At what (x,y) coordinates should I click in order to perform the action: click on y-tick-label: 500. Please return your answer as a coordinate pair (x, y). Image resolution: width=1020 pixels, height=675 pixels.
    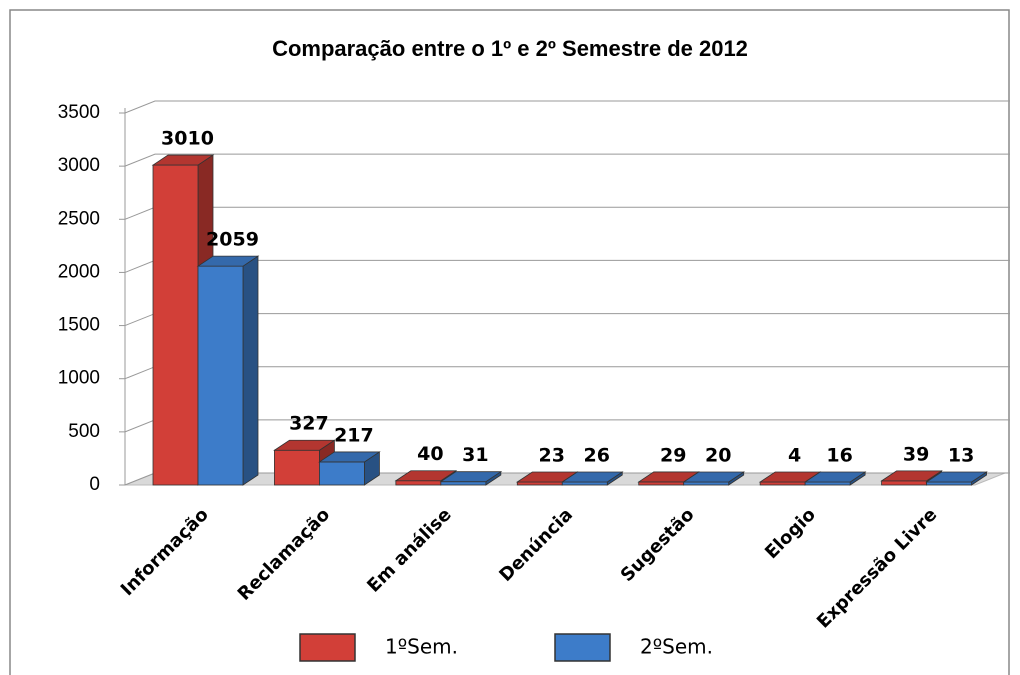
    Looking at the image, I should click on (84, 431).